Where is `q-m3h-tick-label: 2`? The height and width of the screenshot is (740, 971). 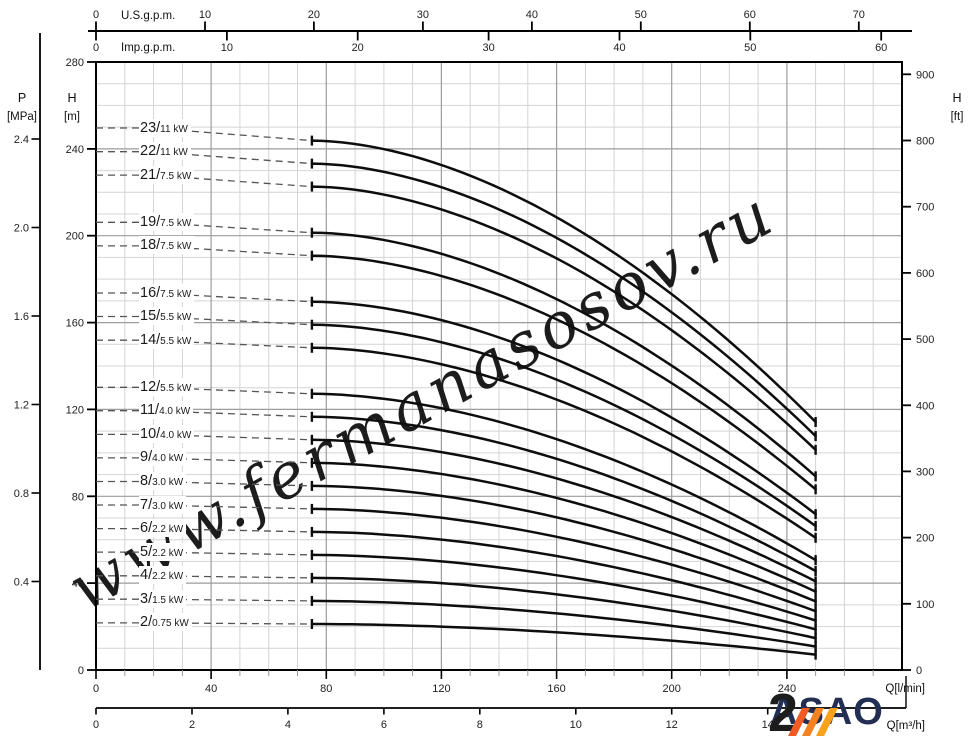 q-m3h-tick-label: 2 is located at coordinates (192, 725).